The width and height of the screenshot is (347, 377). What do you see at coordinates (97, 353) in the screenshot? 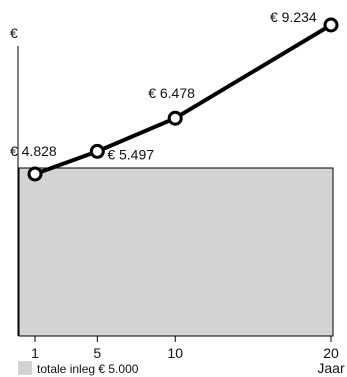
I see `x-tick-label-5: 5` at bounding box center [97, 353].